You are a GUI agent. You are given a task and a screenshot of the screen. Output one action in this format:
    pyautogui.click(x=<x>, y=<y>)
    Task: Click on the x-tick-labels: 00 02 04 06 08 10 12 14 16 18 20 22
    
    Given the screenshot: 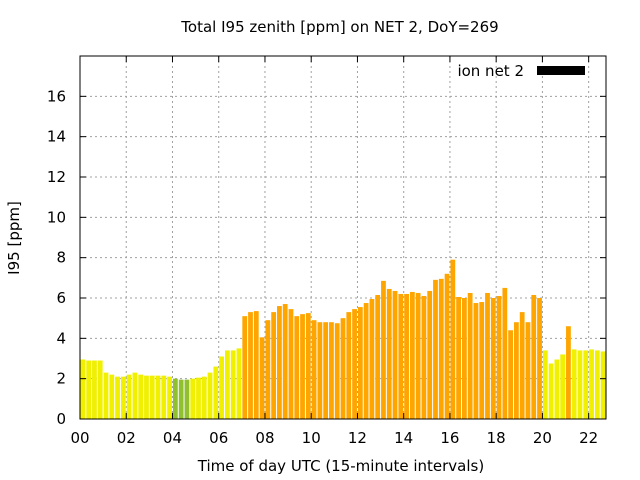 What is the action you would take?
    pyautogui.click(x=334, y=438)
    